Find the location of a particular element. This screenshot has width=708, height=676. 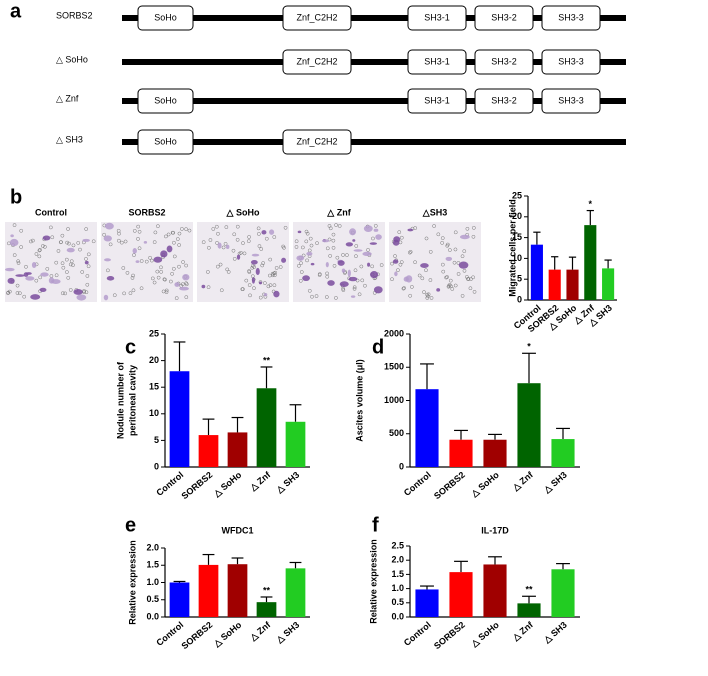

y-tick-label: 5 is located at coordinates (156, 440).